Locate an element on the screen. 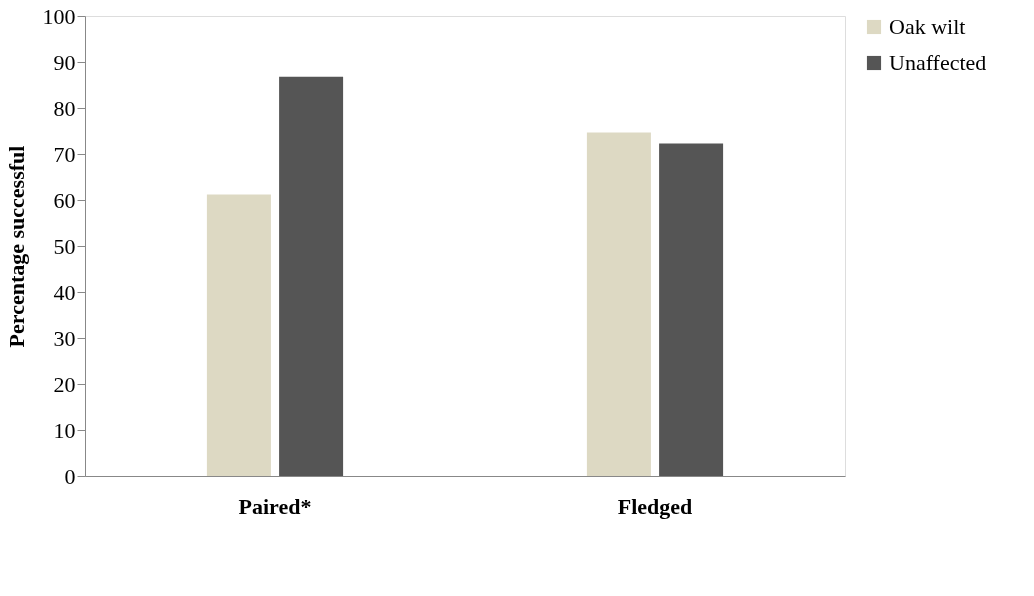 Image resolution: width=1034 pixels, height=596 pixels. y-tick-label: 60 is located at coordinates (64, 200).